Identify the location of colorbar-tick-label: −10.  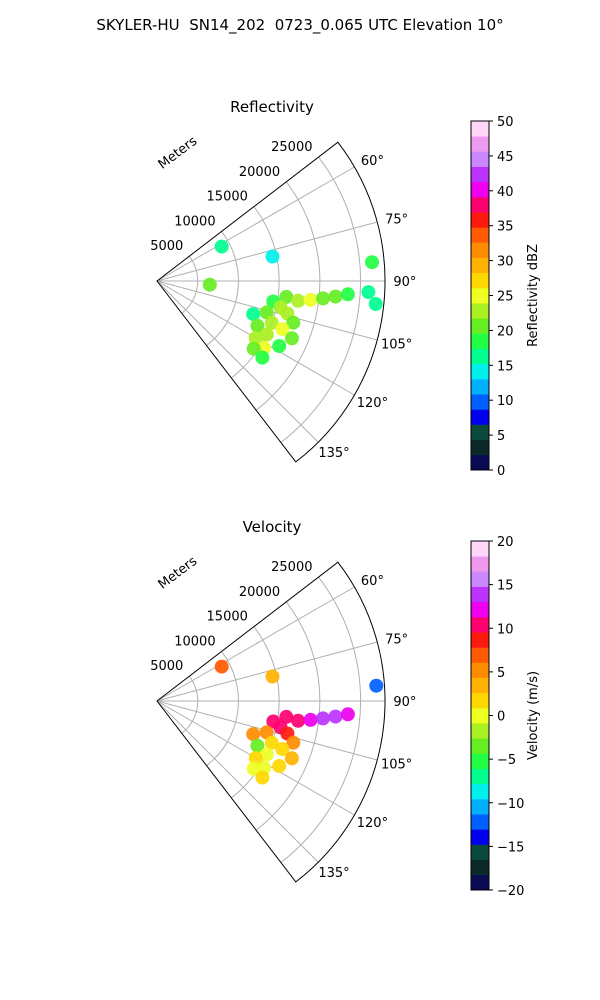
(510, 804).